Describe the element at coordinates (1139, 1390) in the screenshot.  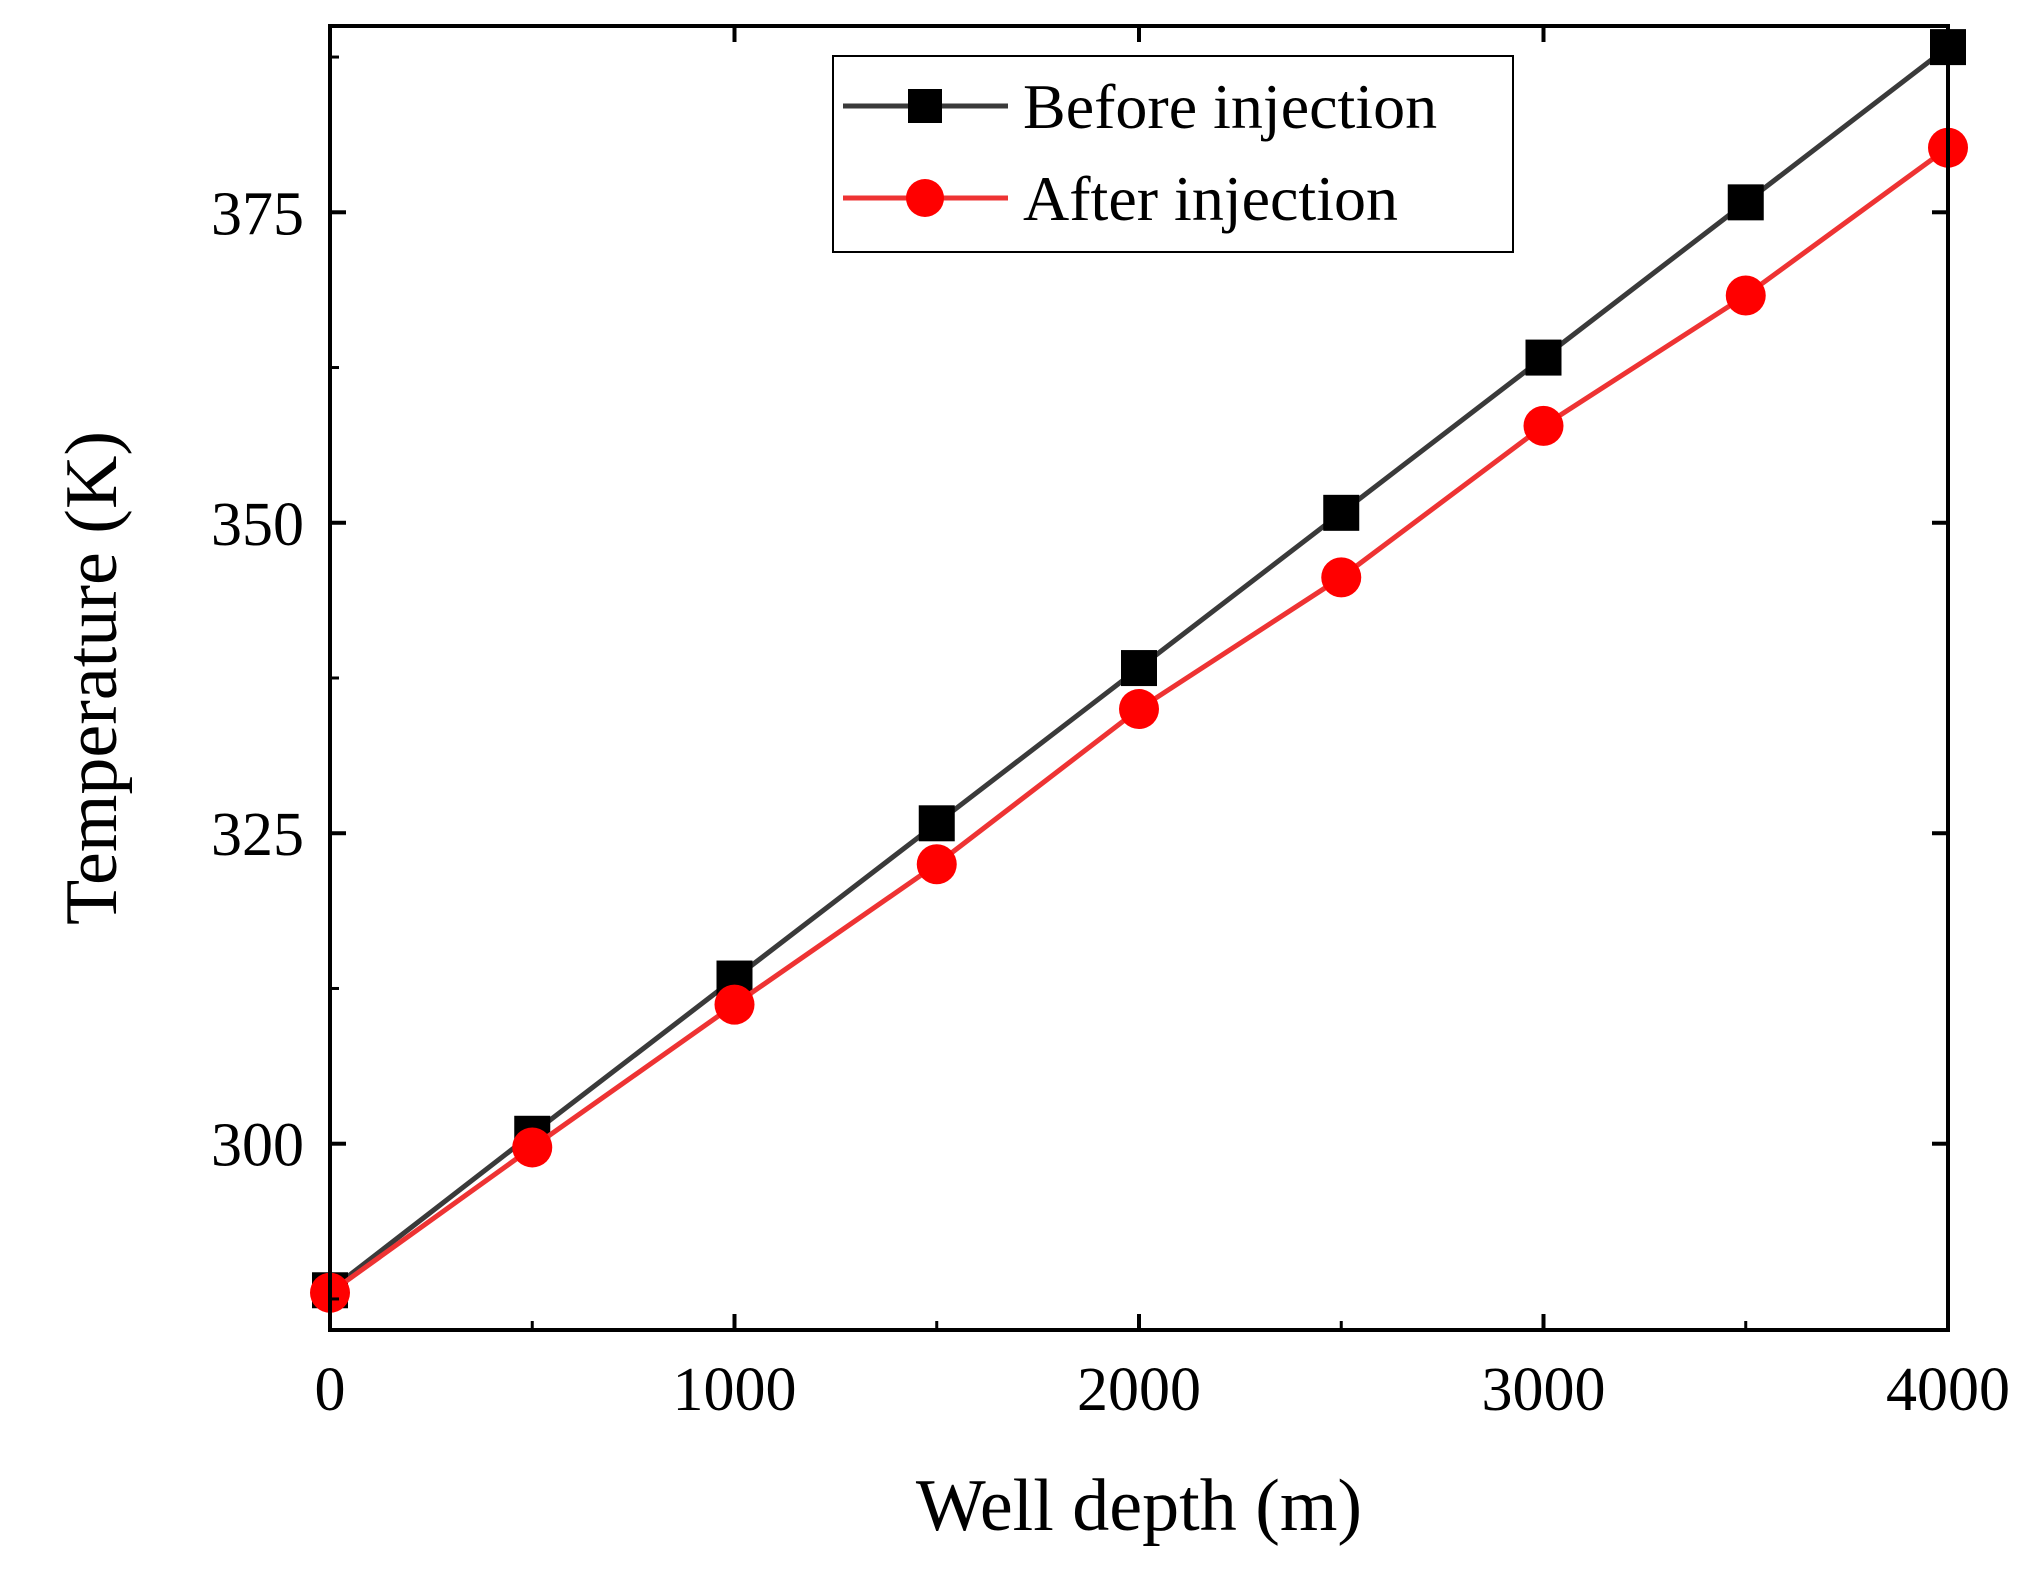
I see `x-tick-label: 2000` at that location.